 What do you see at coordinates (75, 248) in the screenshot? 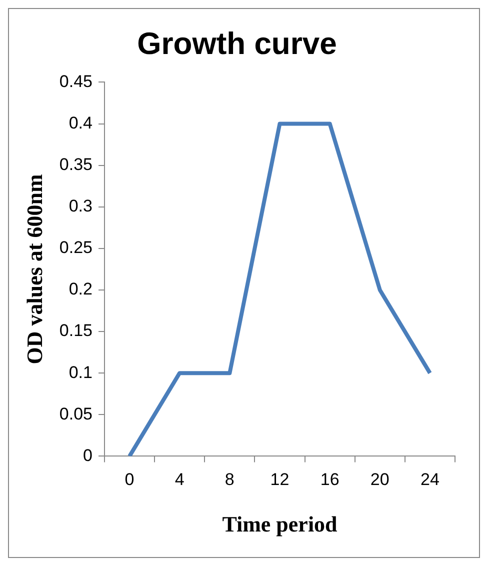
I see `y-tick-label: 0.25` at bounding box center [75, 248].